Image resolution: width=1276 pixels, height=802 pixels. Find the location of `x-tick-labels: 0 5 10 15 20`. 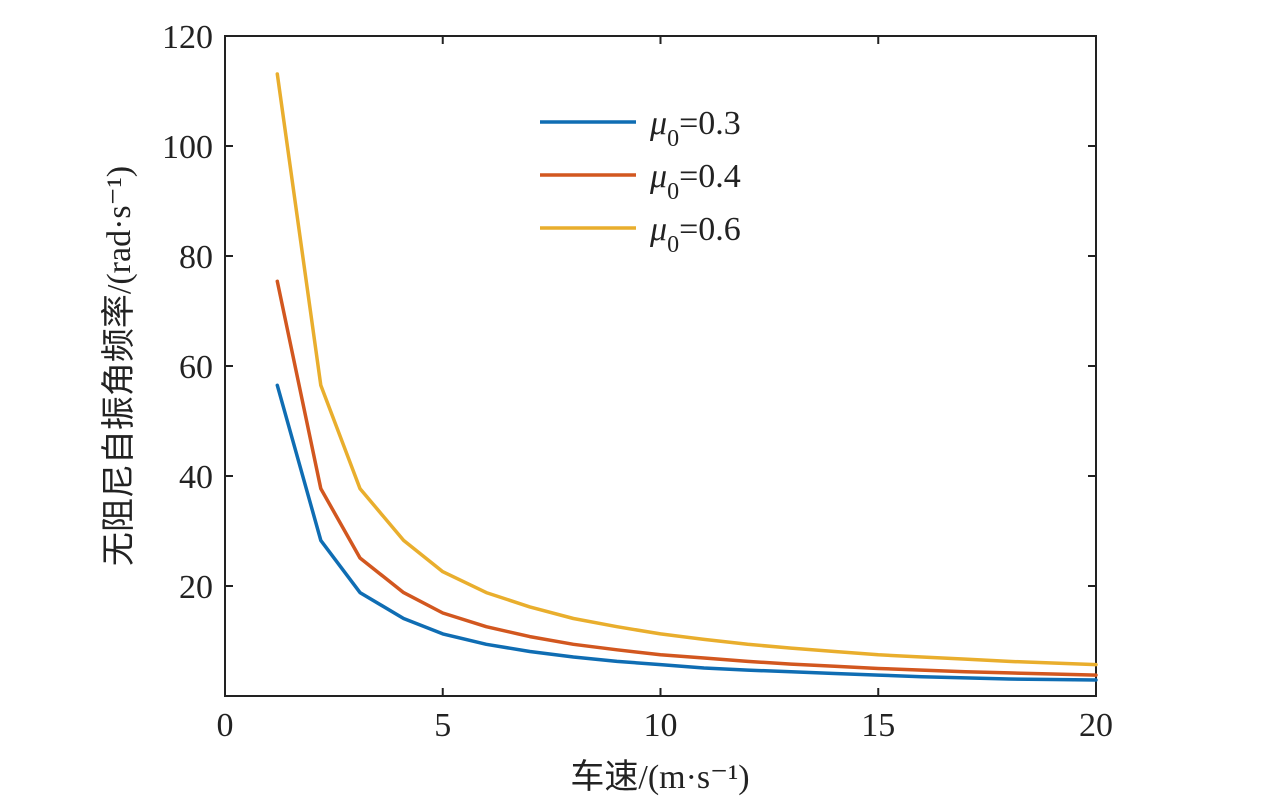

x-tick-labels: 0 5 10 15 20 is located at coordinates (665, 725).